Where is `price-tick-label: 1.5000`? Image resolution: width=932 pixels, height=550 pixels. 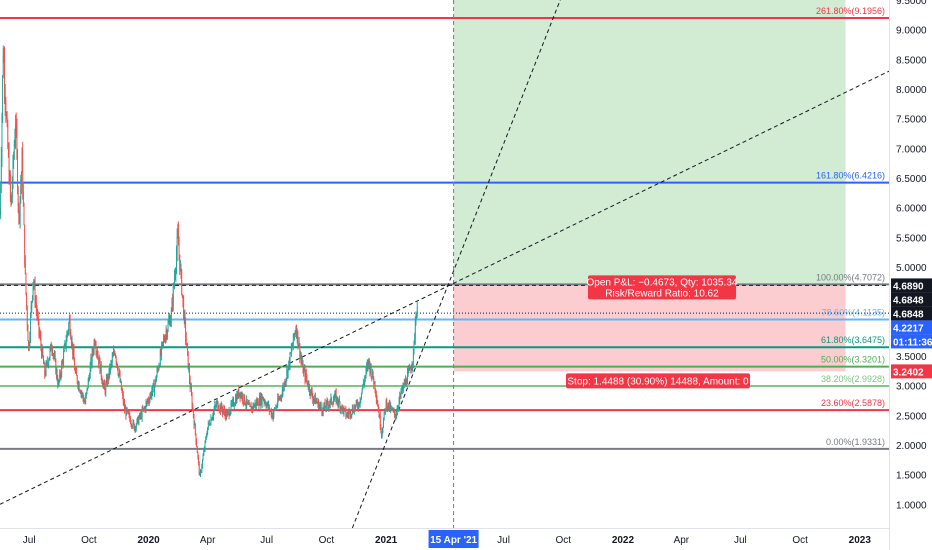 price-tick-label: 1.5000 is located at coordinates (911, 476).